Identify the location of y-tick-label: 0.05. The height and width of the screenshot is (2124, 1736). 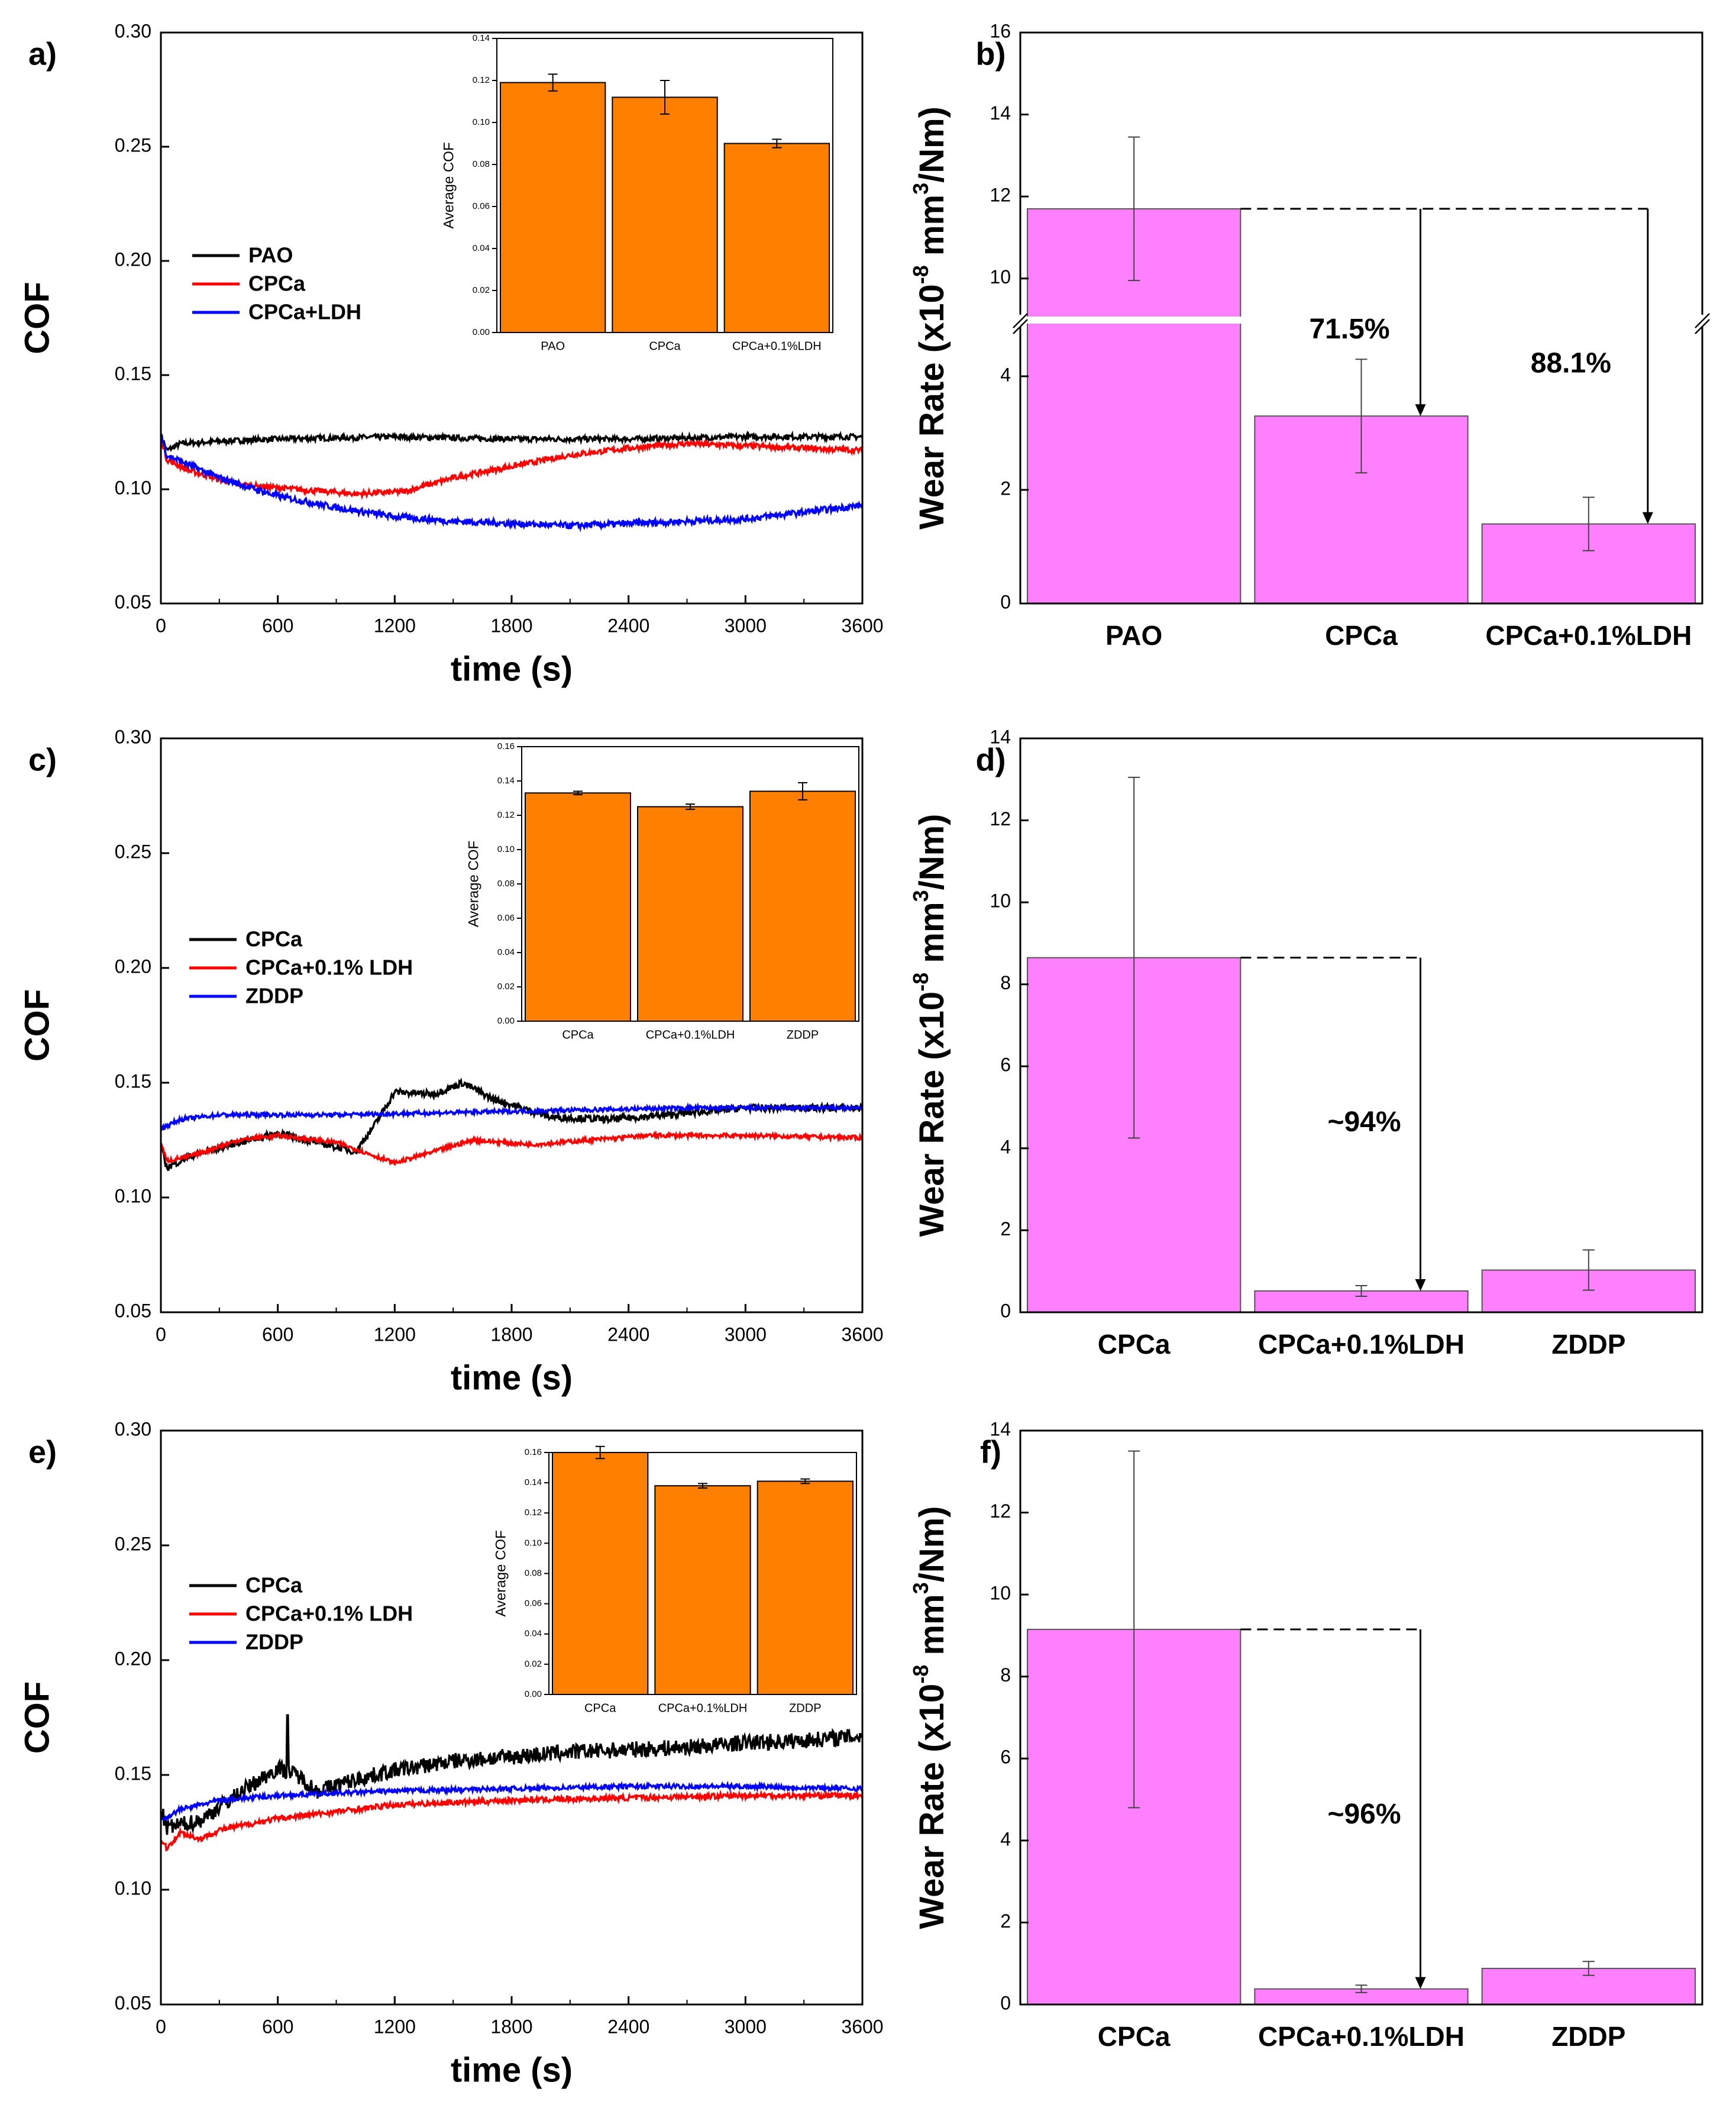
(133, 1310).